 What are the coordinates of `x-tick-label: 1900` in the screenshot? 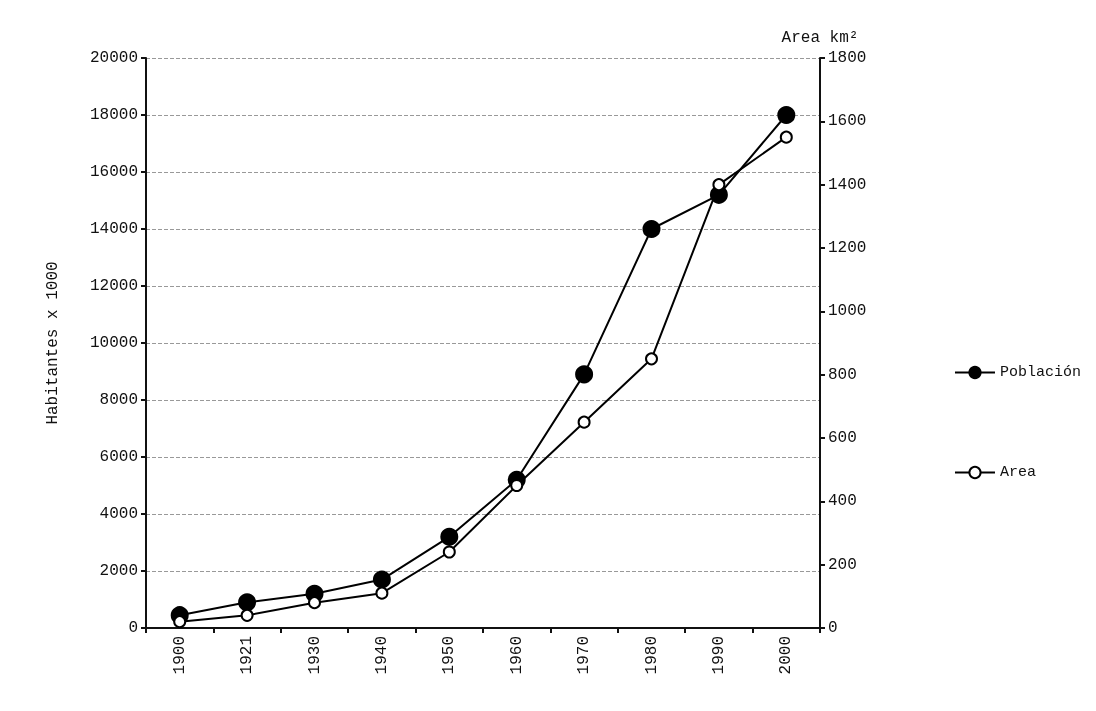 It's located at (179, 655).